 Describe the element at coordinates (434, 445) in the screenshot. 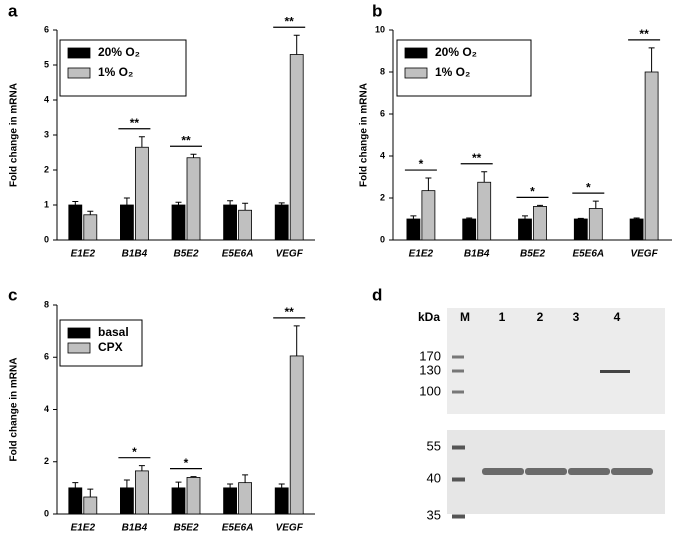

I see `marker-label: 55` at that location.